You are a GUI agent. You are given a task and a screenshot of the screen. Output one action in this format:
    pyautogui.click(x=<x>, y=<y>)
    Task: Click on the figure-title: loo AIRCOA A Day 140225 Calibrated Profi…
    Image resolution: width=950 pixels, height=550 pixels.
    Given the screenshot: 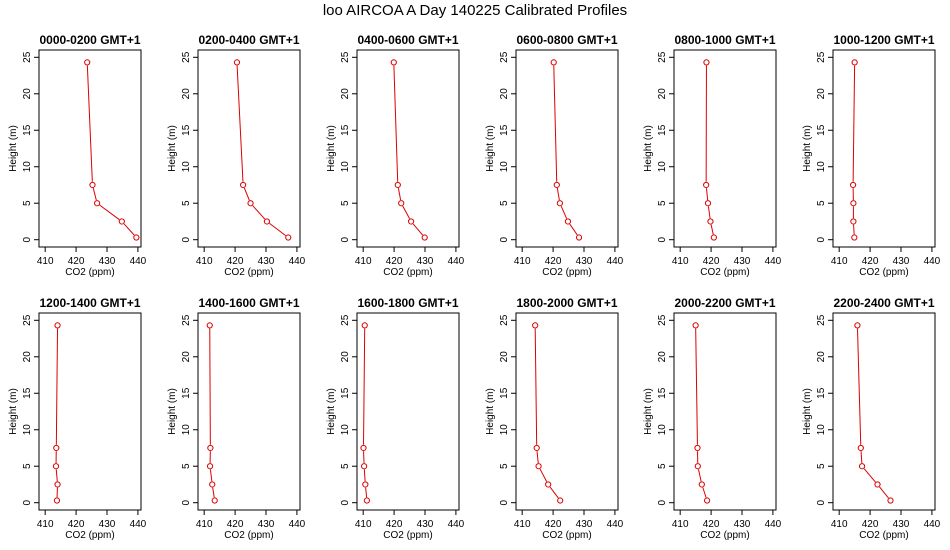 What is the action you would take?
    pyautogui.click(x=475, y=10)
    